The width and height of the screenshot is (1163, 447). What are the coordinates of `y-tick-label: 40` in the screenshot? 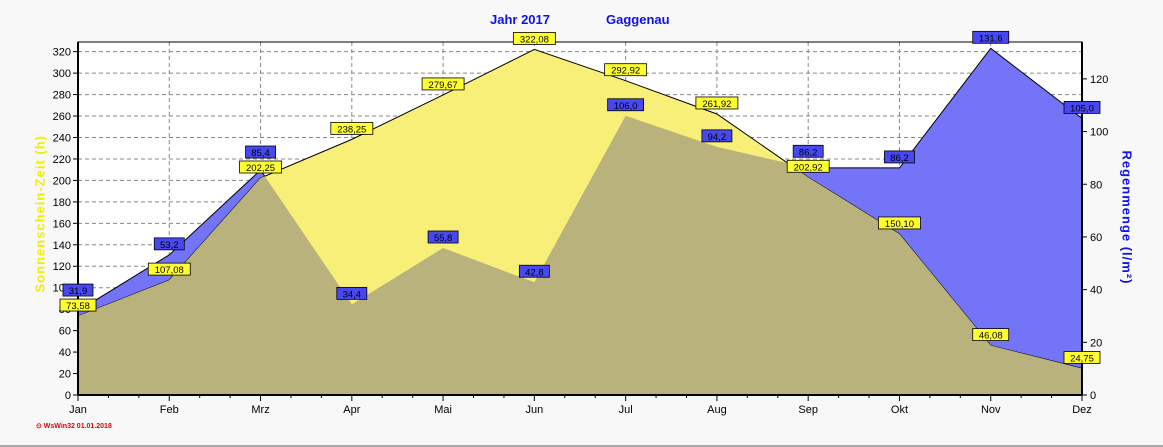 It's located at (65, 353).